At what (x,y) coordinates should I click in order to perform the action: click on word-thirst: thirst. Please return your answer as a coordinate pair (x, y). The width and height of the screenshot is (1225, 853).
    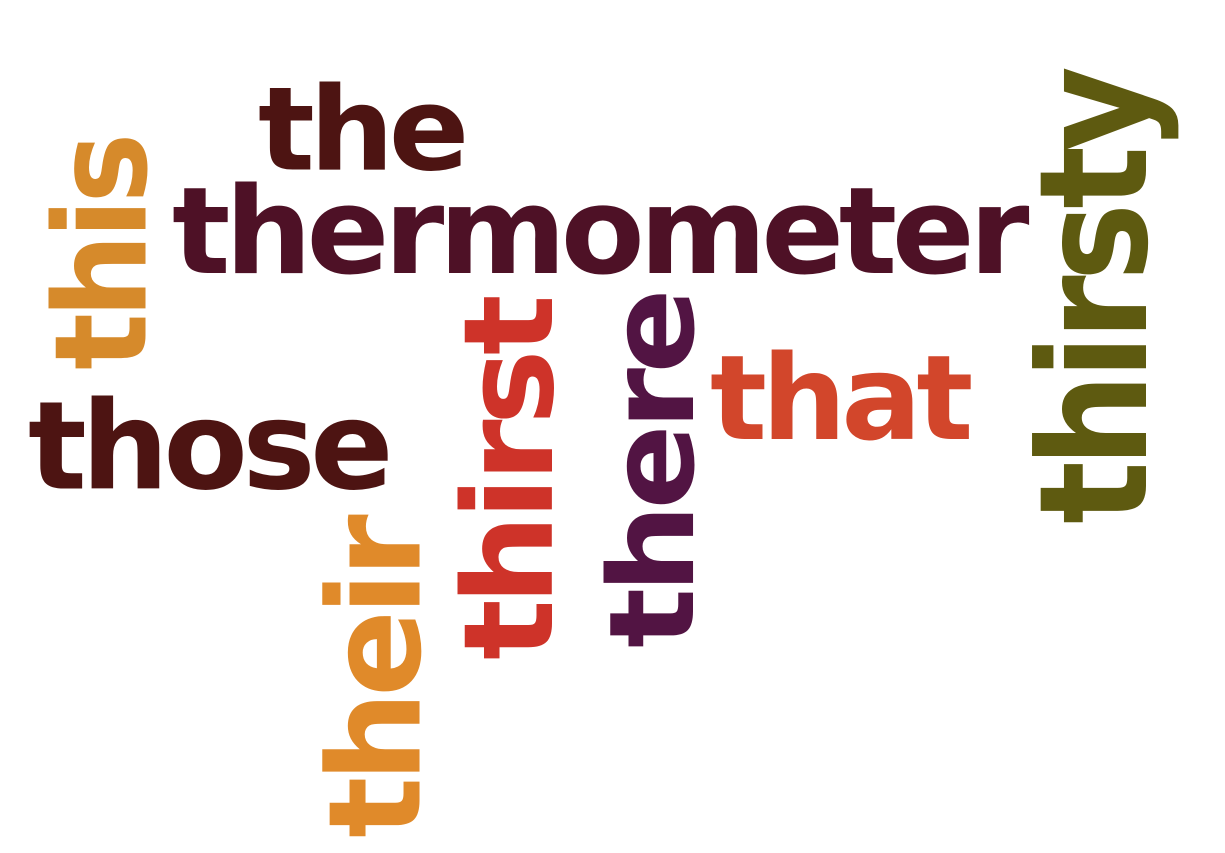
    Looking at the image, I should click on (509, 480).